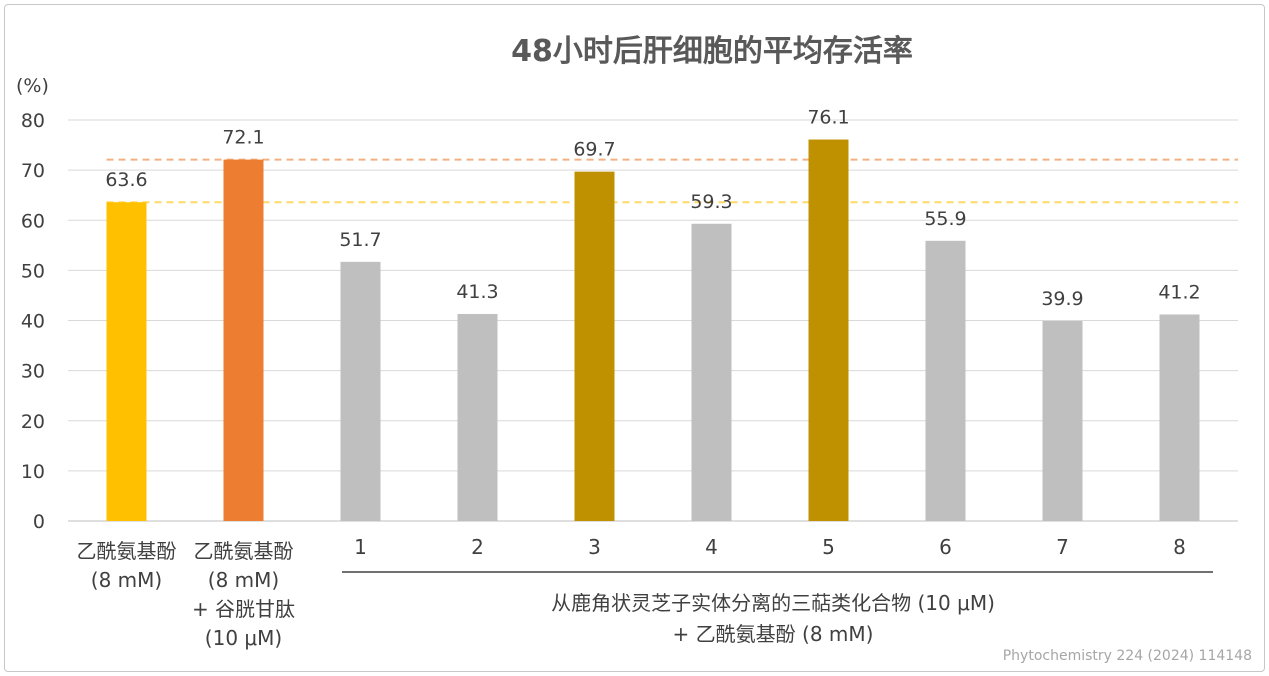 The image size is (1269, 676). Describe the element at coordinates (712, 51) in the screenshot. I see `chart-title: 48小时后肝细胞的平均存活率` at that location.